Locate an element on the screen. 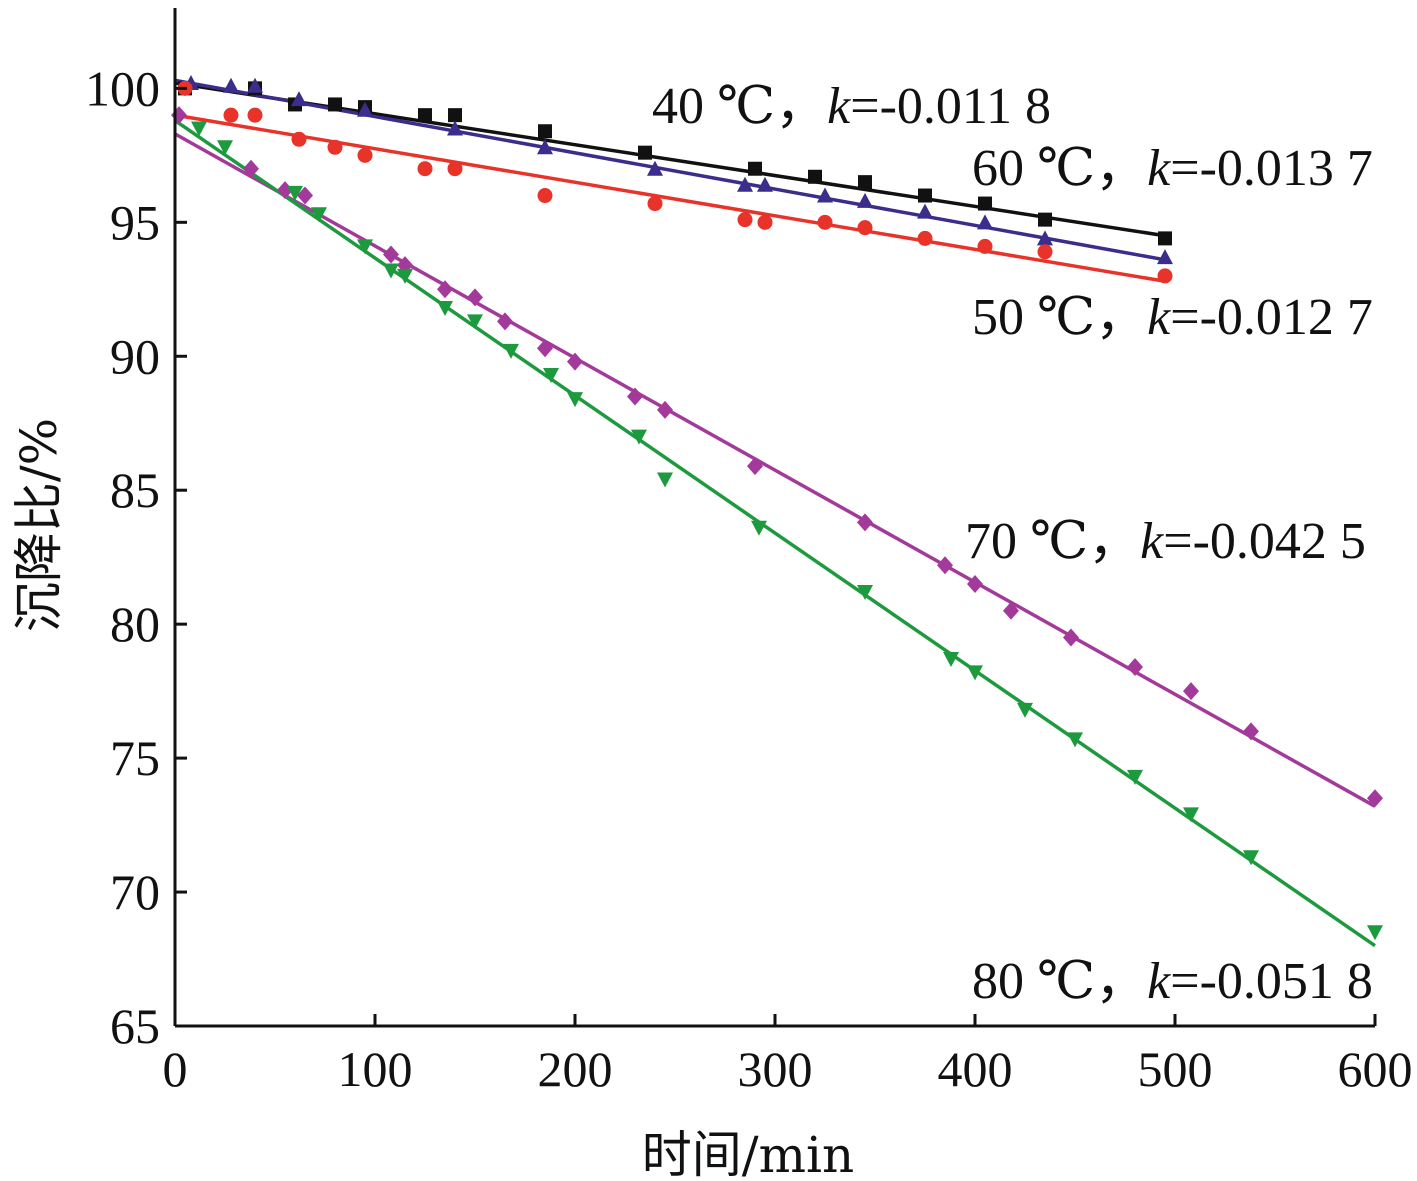 The image size is (1417, 1181). x-tick-label: 500 is located at coordinates (1175, 1069).